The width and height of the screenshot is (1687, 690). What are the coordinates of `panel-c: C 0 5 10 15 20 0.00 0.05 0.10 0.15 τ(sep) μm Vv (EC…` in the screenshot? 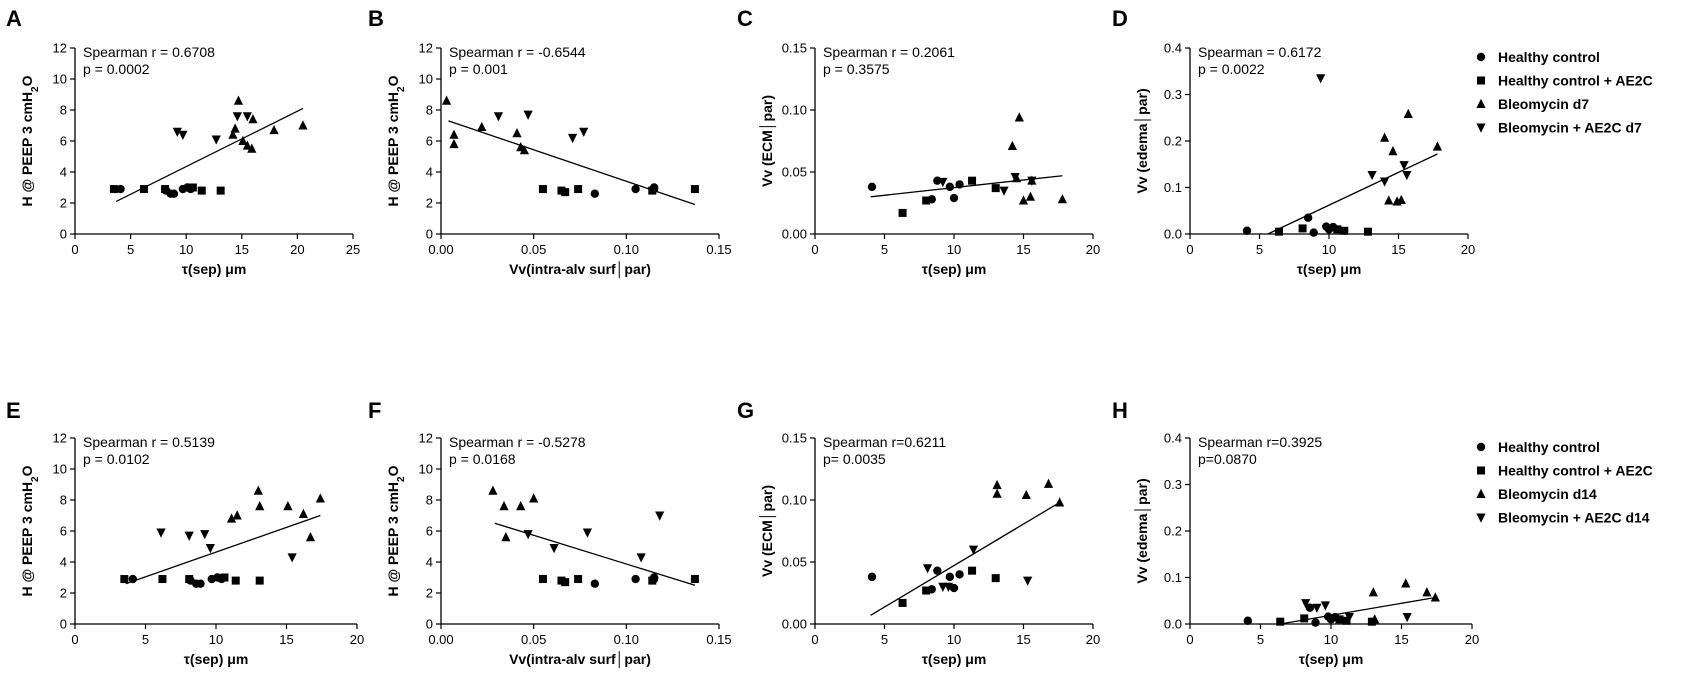 It's located at (918, 141).